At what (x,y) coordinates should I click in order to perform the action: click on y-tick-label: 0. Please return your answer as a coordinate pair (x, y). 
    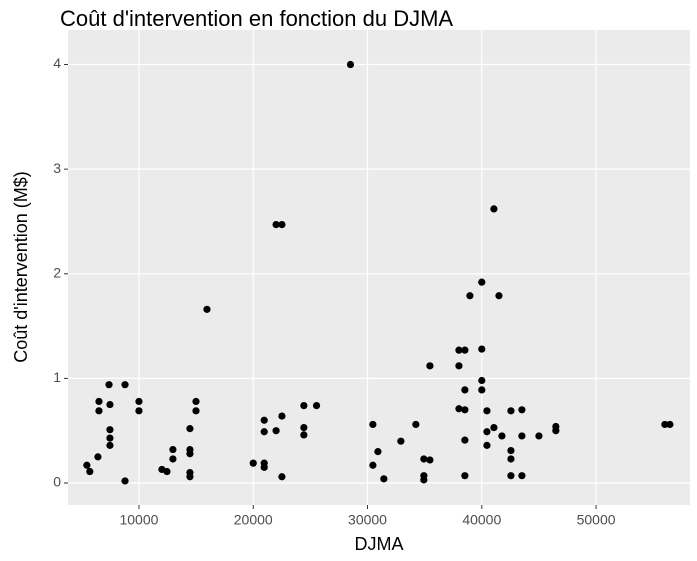
    Looking at the image, I should click on (57, 482).